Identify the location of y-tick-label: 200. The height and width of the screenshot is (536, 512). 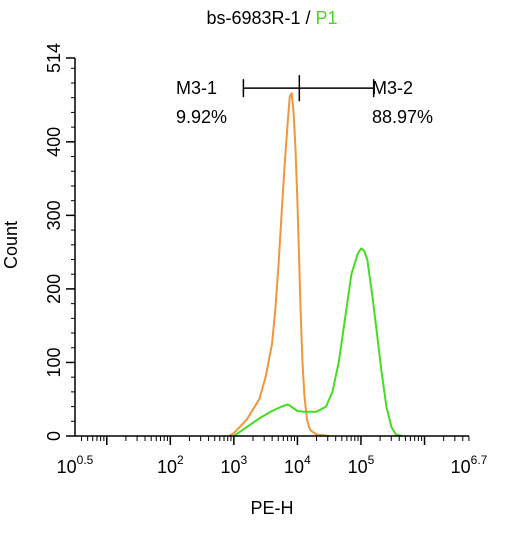
(54, 289).